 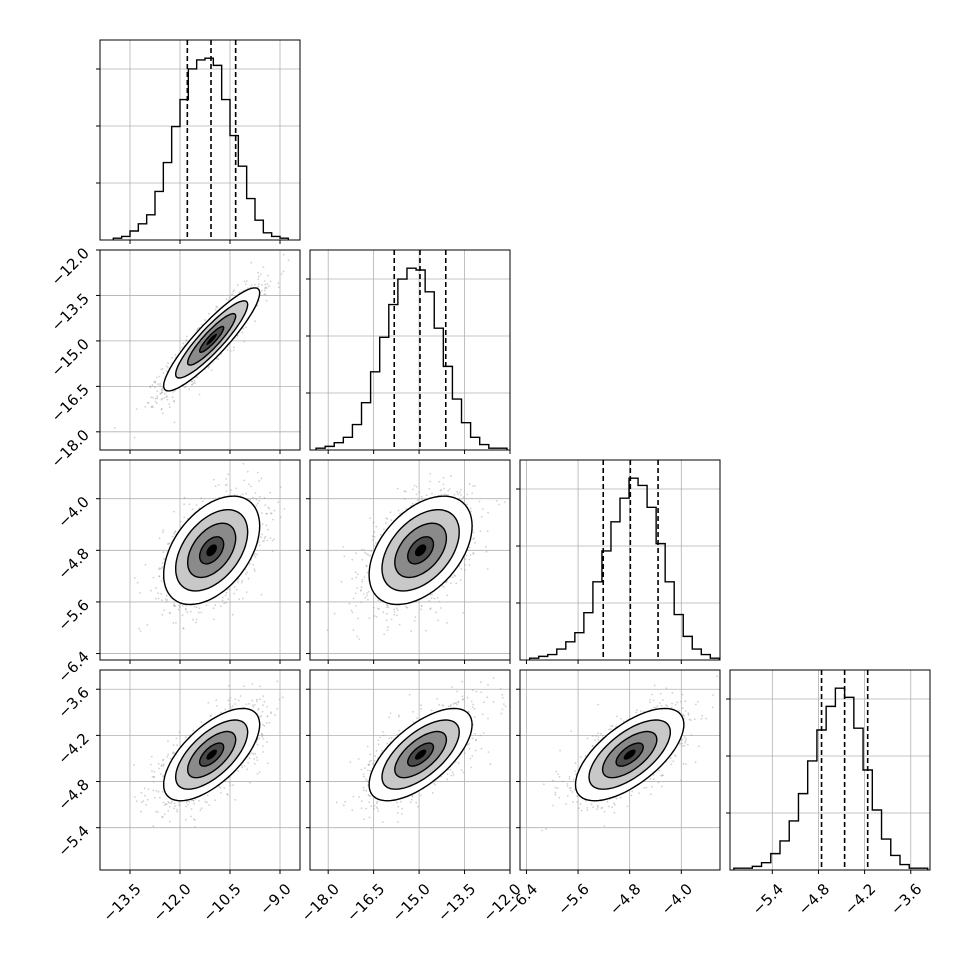 What do you see at coordinates (860, 899) in the screenshot?
I see `x-tick-label: −4.2` at bounding box center [860, 899].